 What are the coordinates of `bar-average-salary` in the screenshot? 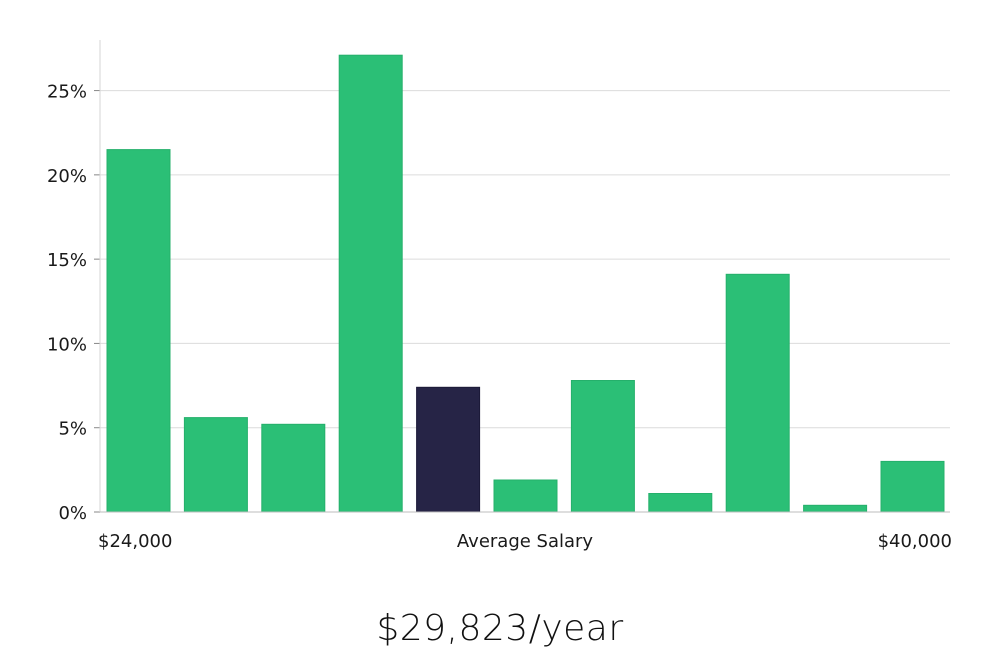 It's located at (448, 449).